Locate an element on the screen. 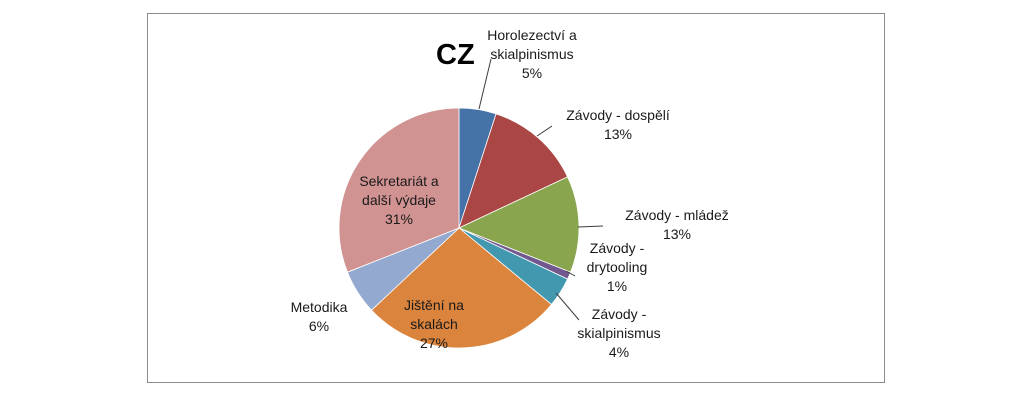 The image size is (1024, 400). slice-name-label: drytooling is located at coordinates (617, 267).